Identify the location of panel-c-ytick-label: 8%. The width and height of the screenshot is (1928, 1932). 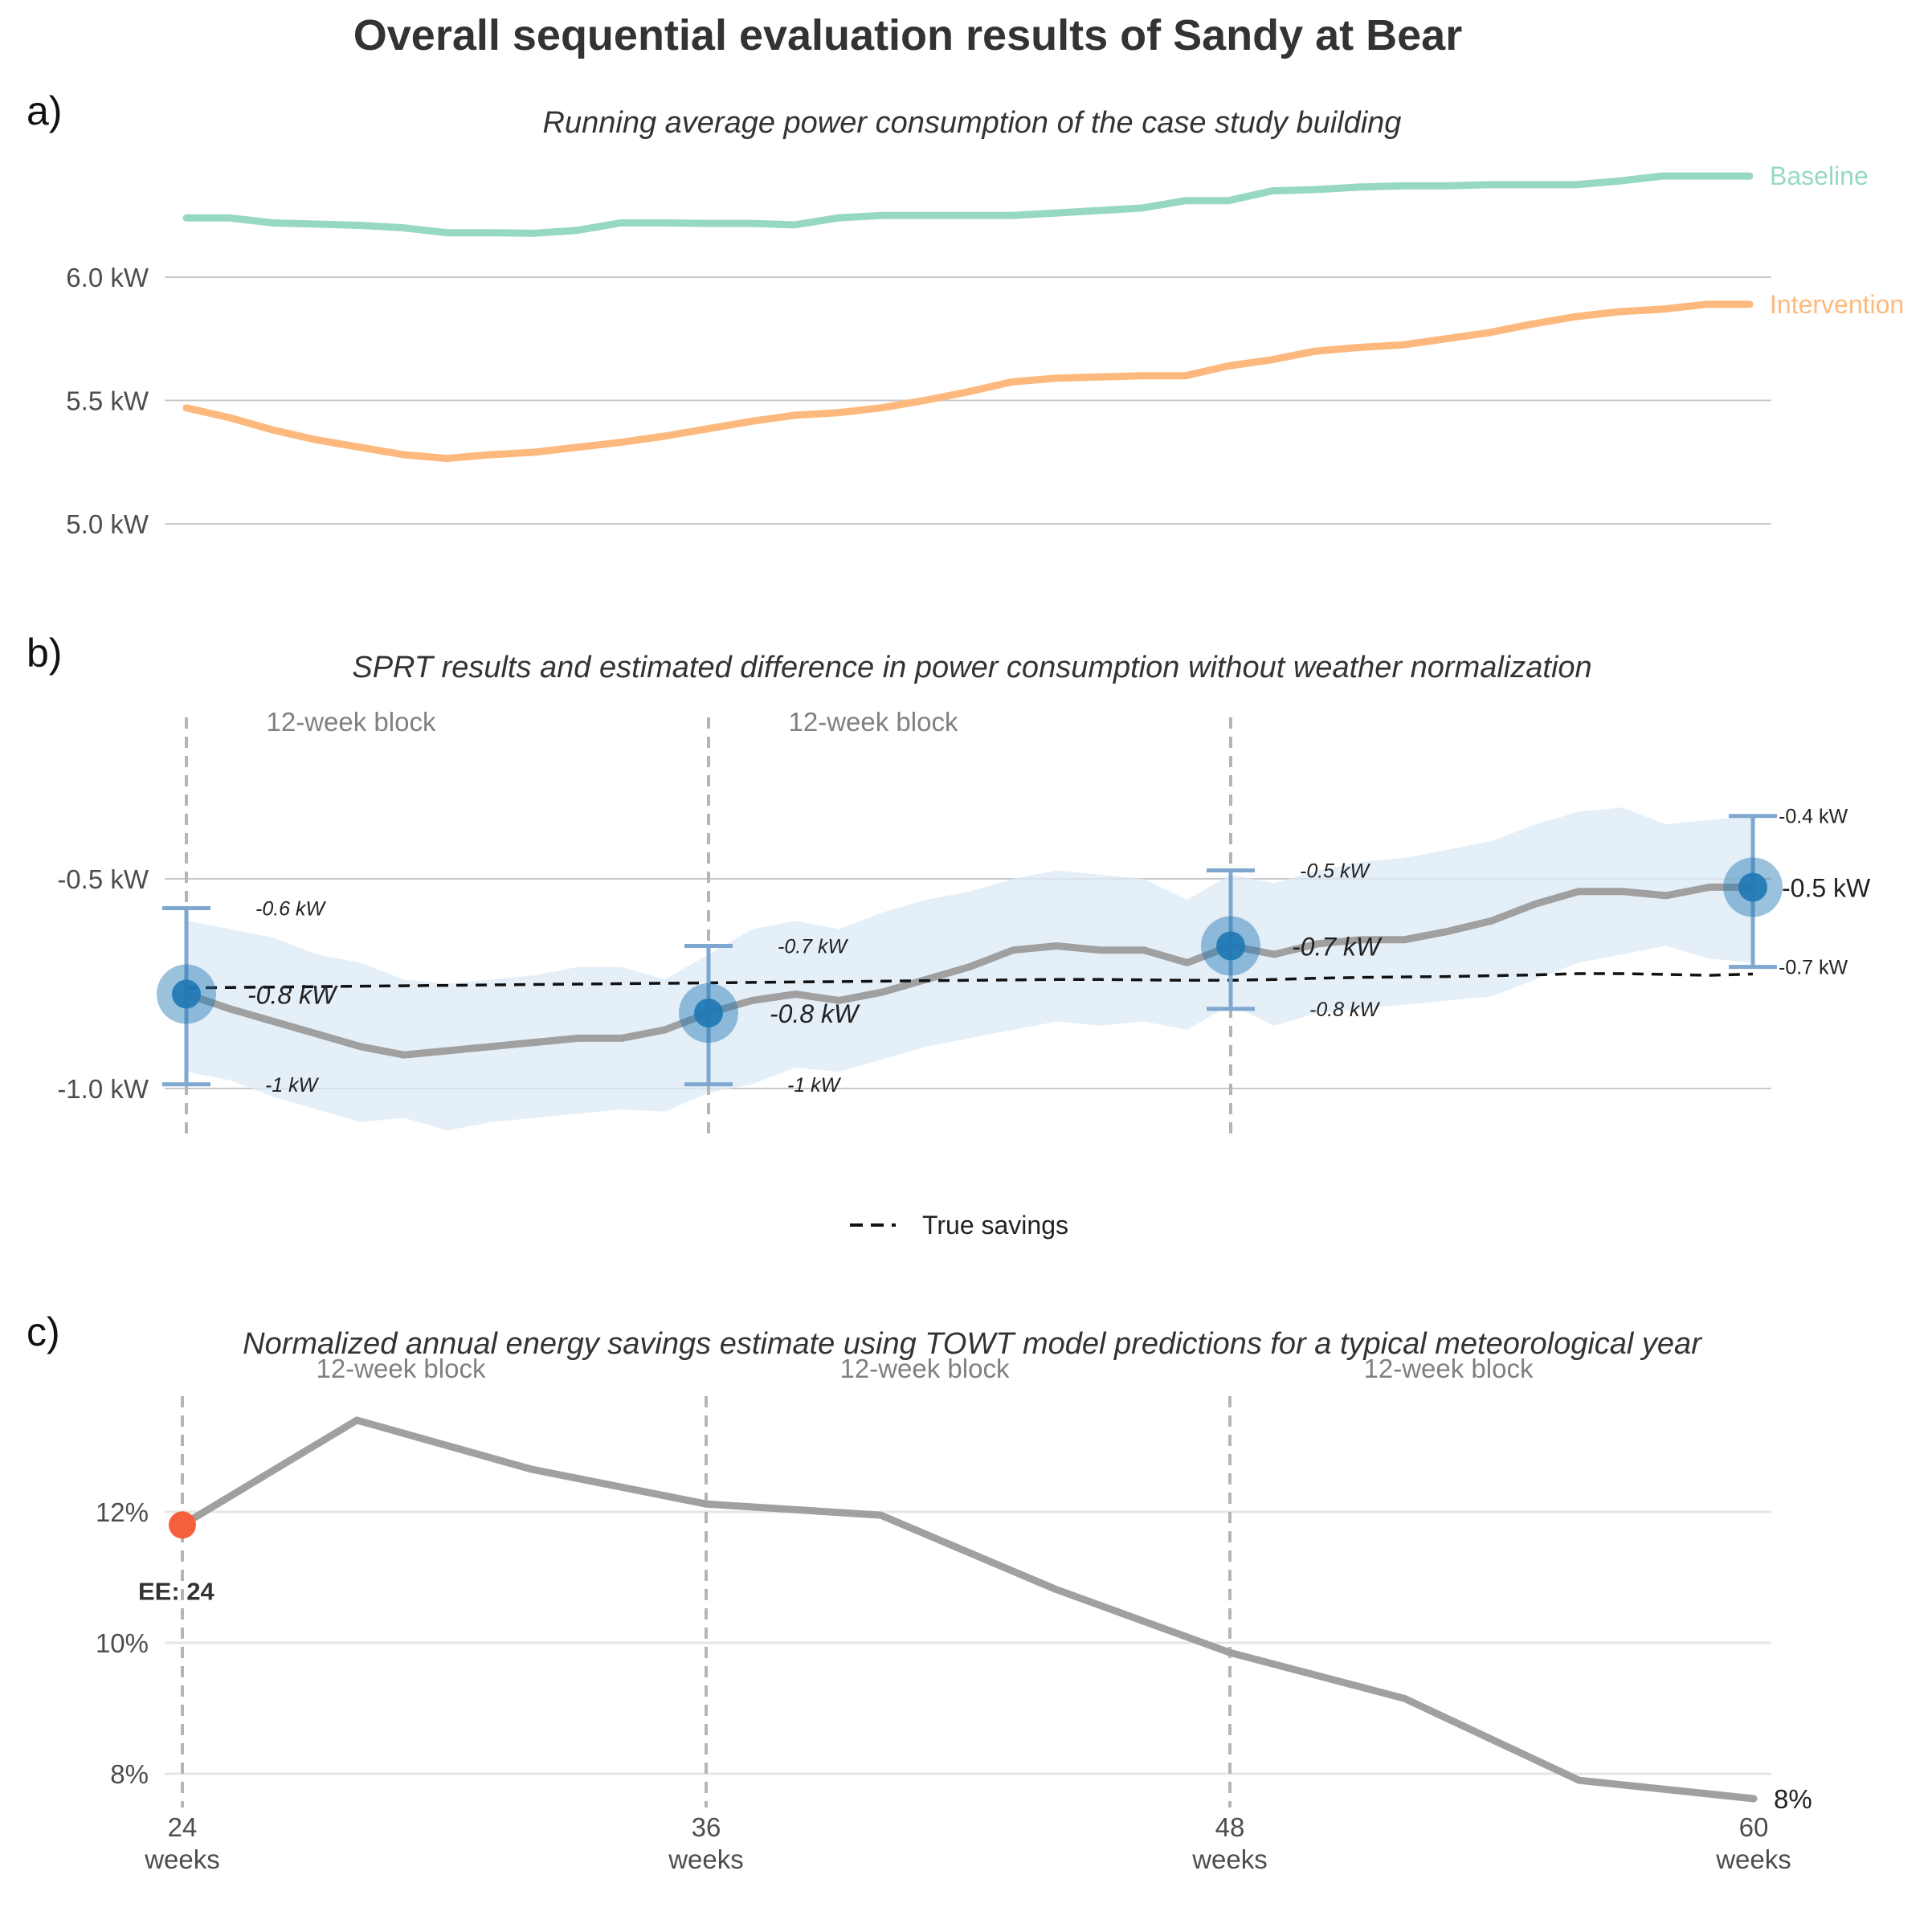
(129, 1774).